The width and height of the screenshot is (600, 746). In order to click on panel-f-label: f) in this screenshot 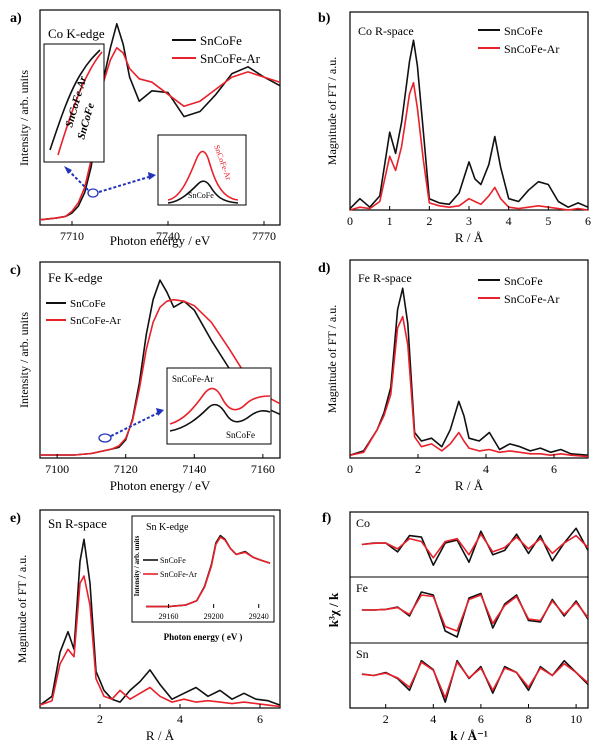, I will do `click(327, 518)`.